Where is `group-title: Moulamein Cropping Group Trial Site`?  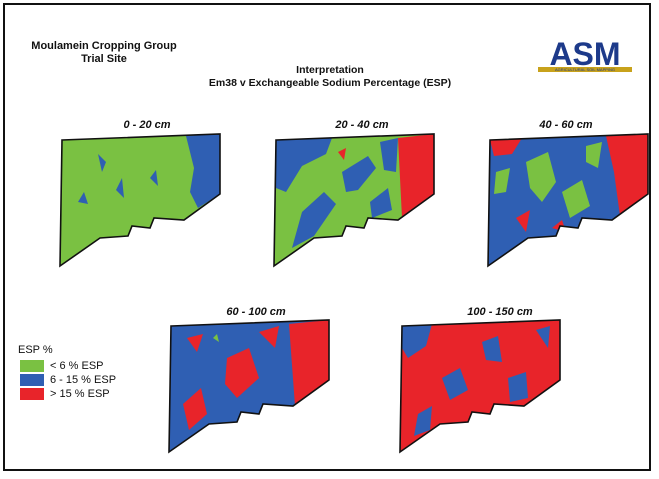
group-title: Moulamein Cropping Group Trial Site is located at coordinates (104, 53).